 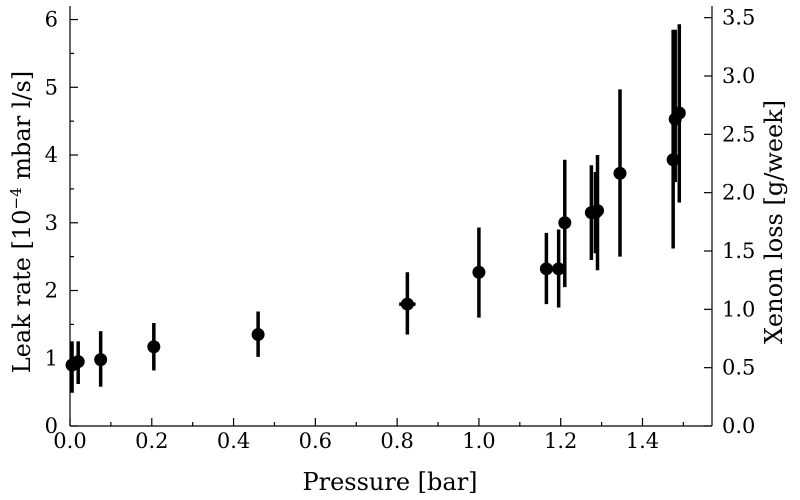 What do you see at coordinates (560, 441) in the screenshot?
I see `x-tick-label: 1.2` at bounding box center [560, 441].